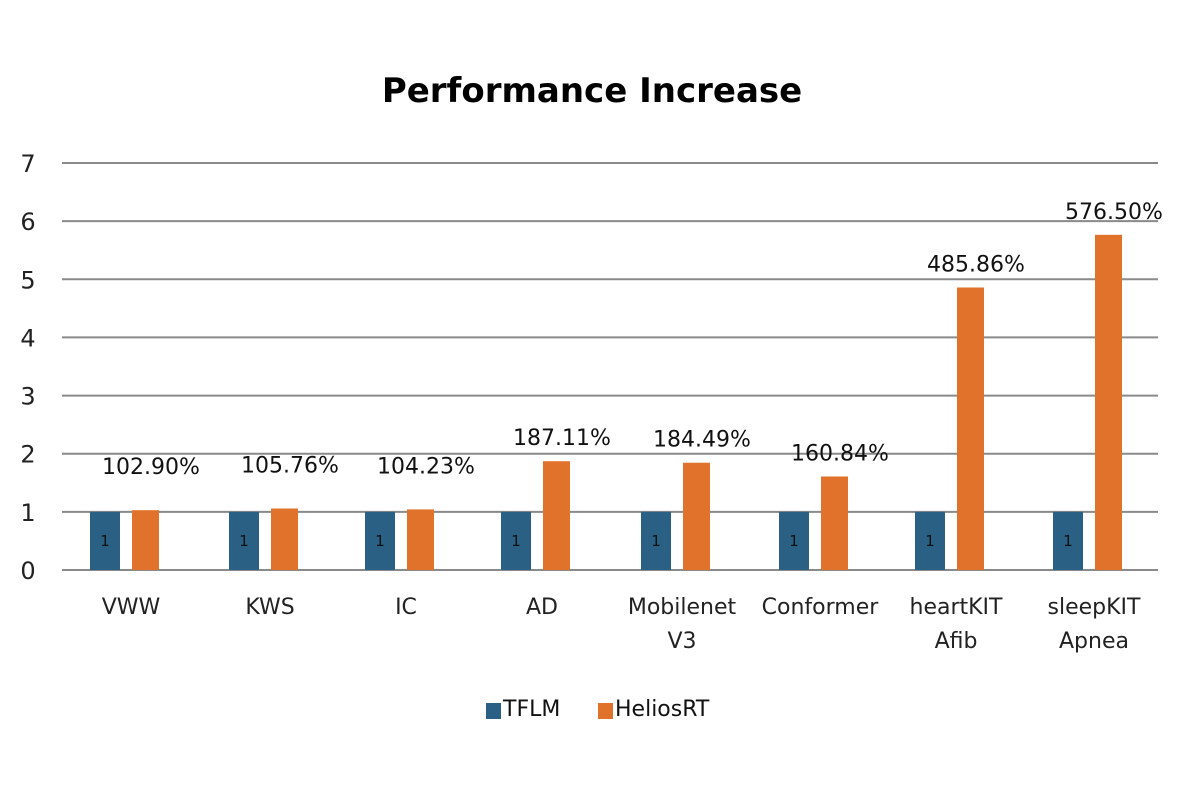 The height and width of the screenshot is (800, 1200). Describe the element at coordinates (682, 607) in the screenshot. I see `x-category-label: Mobilenet` at that location.